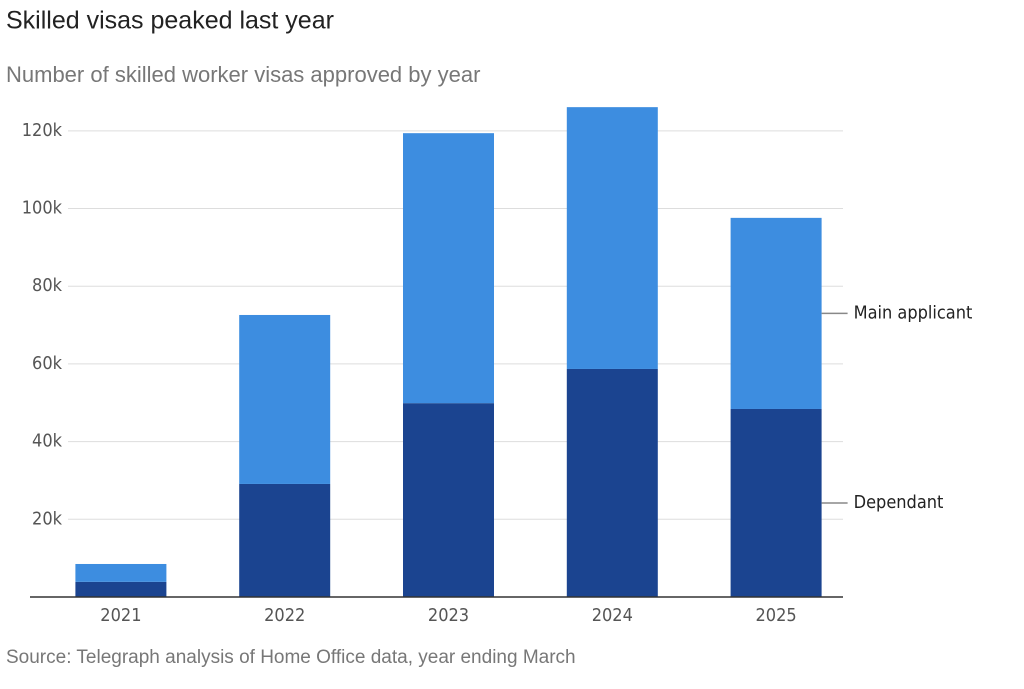 This screenshot has width=1024, height=689. Describe the element at coordinates (42, 130) in the screenshot. I see `y-tick-label: 120k` at that location.